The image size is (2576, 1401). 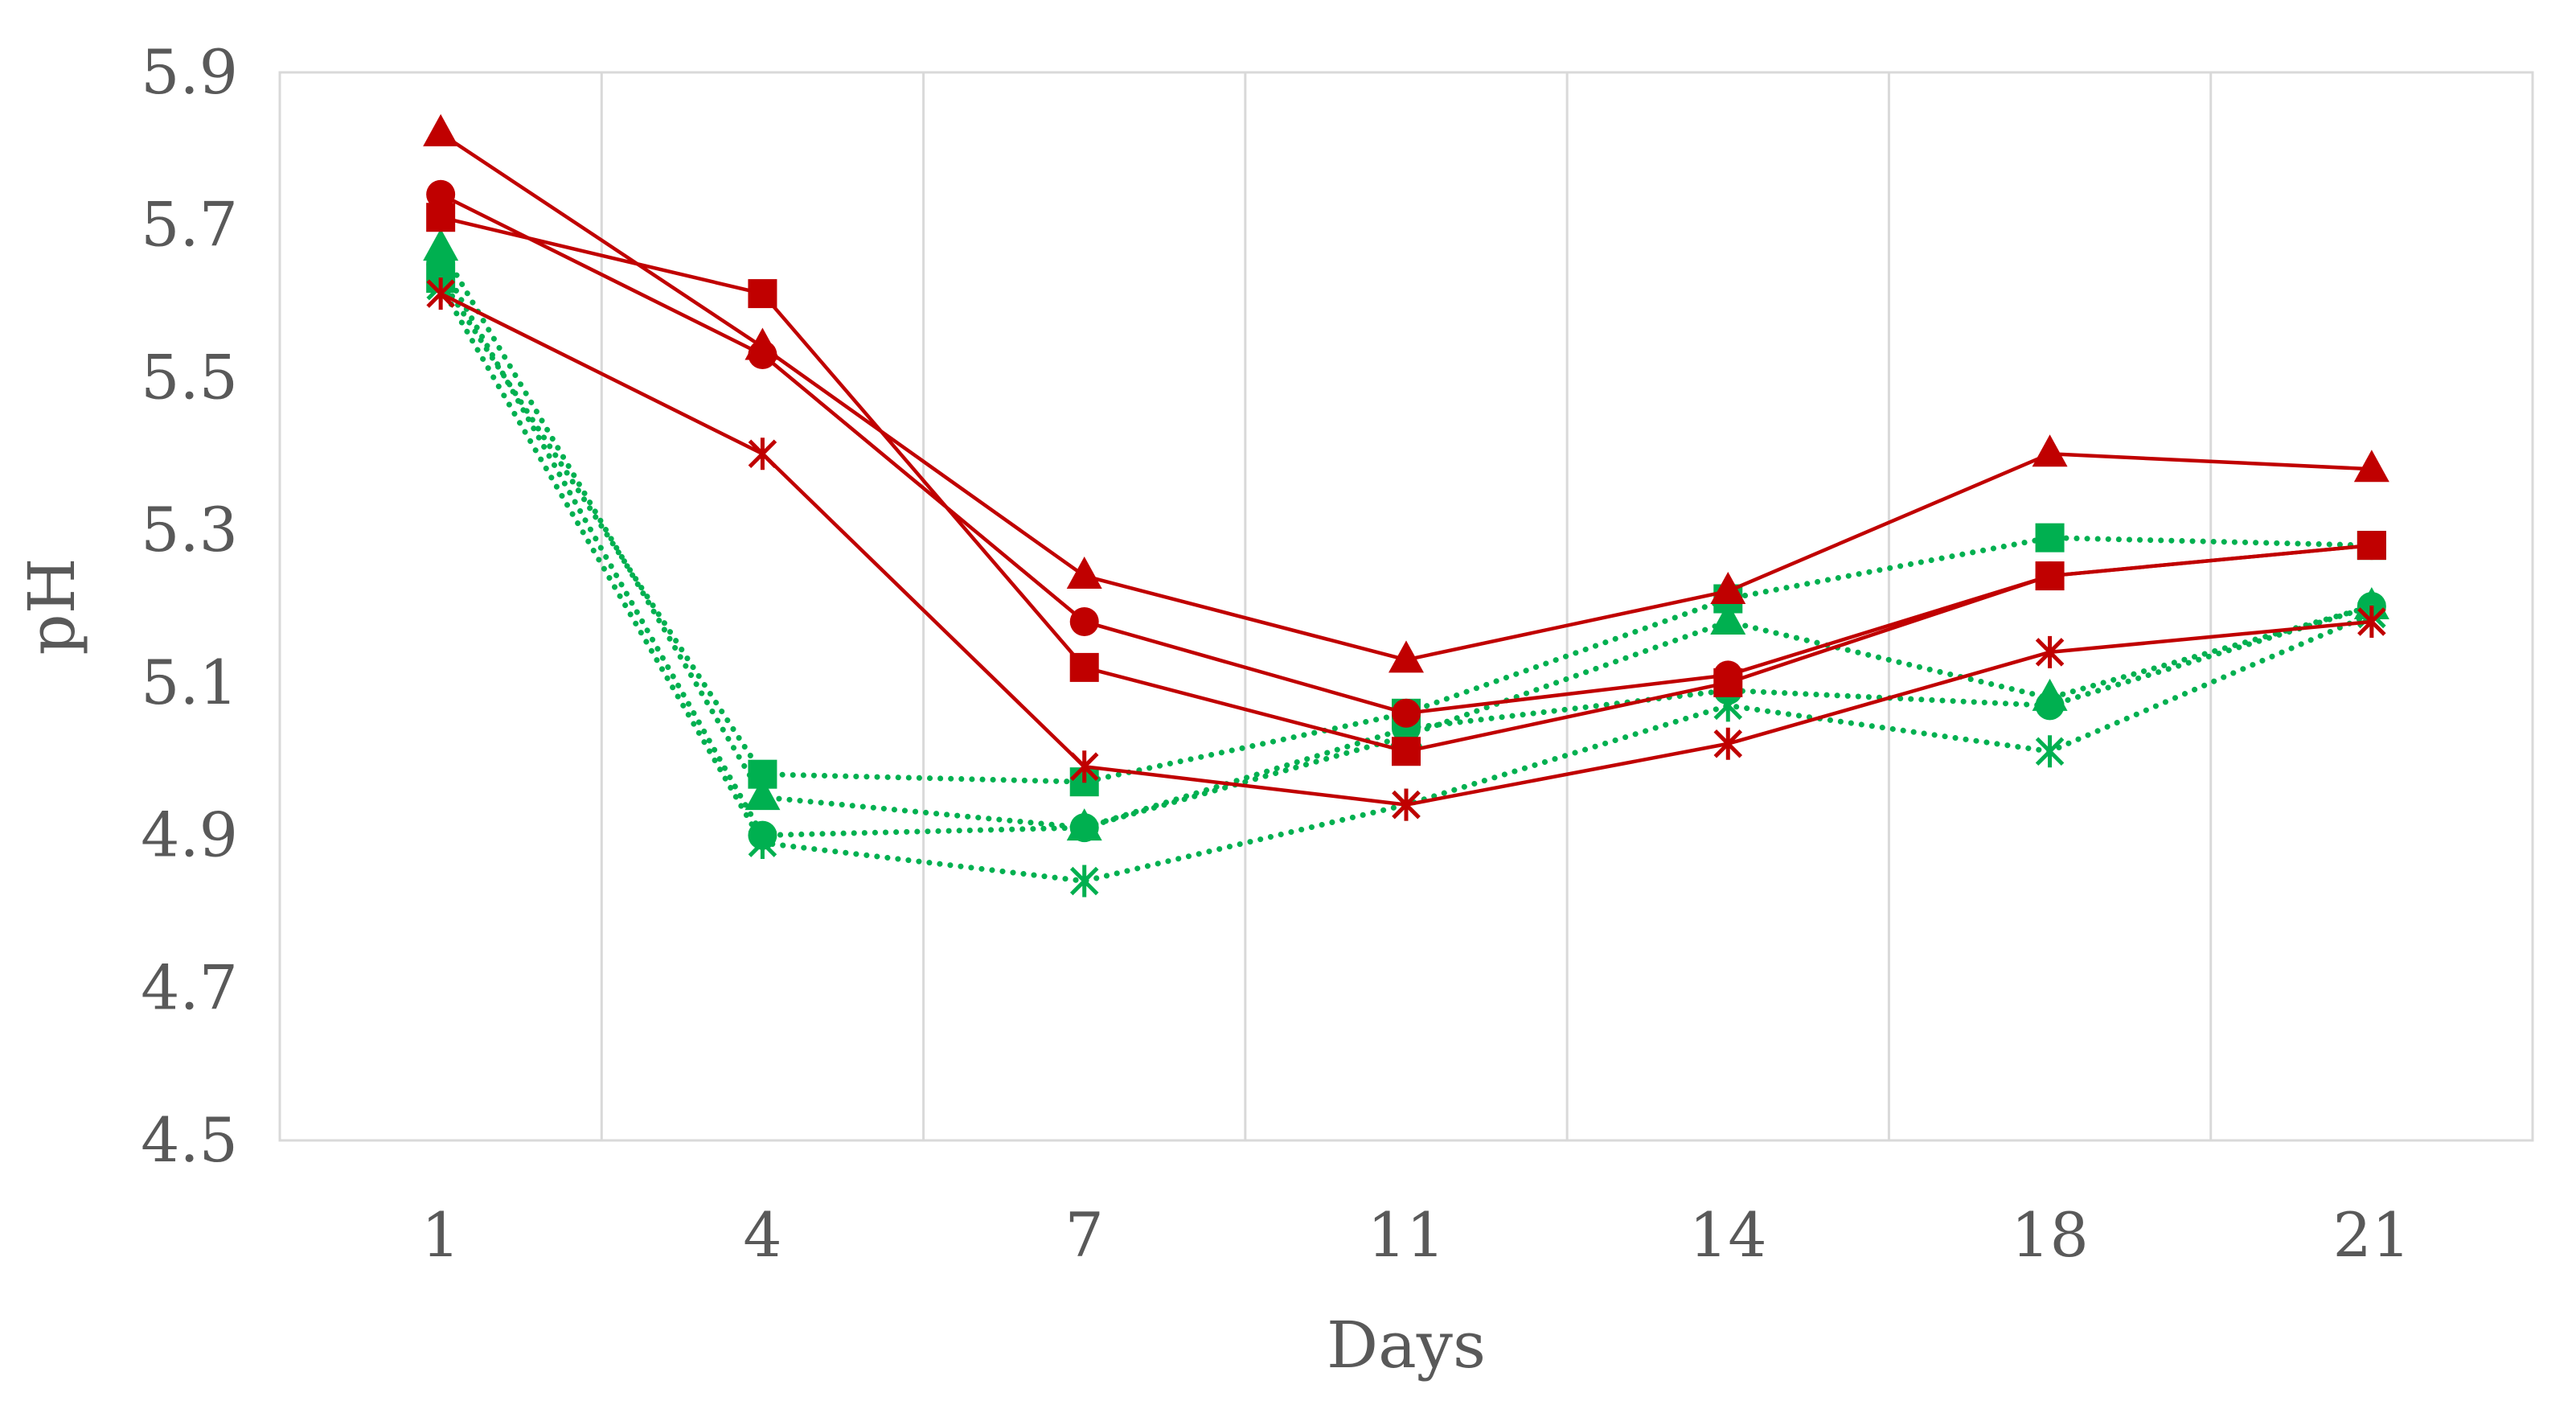 I want to click on y-tick-label: 5.9, so click(x=190, y=72).